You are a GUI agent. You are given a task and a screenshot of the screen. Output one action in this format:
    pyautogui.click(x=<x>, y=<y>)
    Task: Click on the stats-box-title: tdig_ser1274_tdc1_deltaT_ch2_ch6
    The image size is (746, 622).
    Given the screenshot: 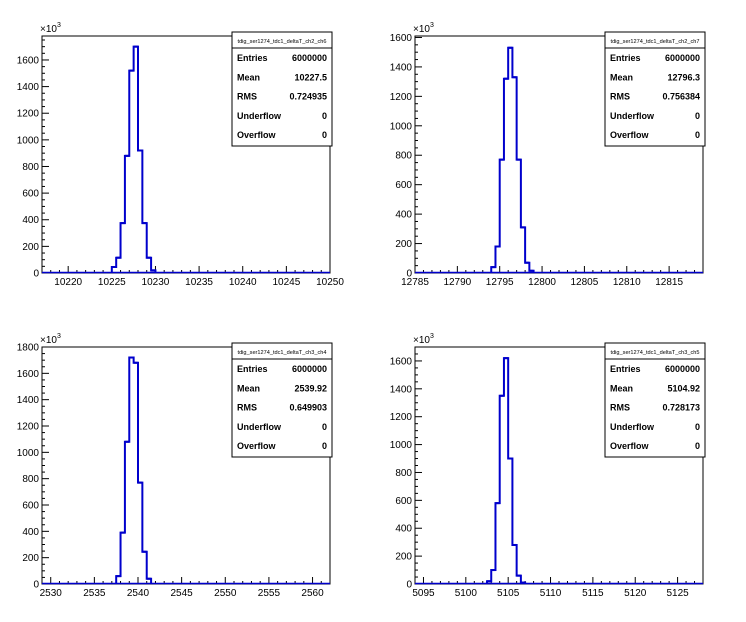 What is the action you would take?
    pyautogui.click(x=282, y=42)
    